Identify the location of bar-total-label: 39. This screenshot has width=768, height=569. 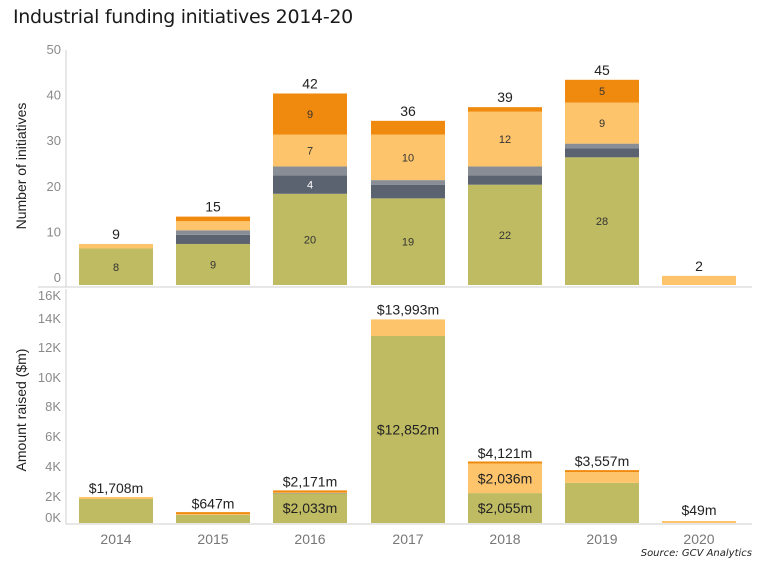
(505, 97).